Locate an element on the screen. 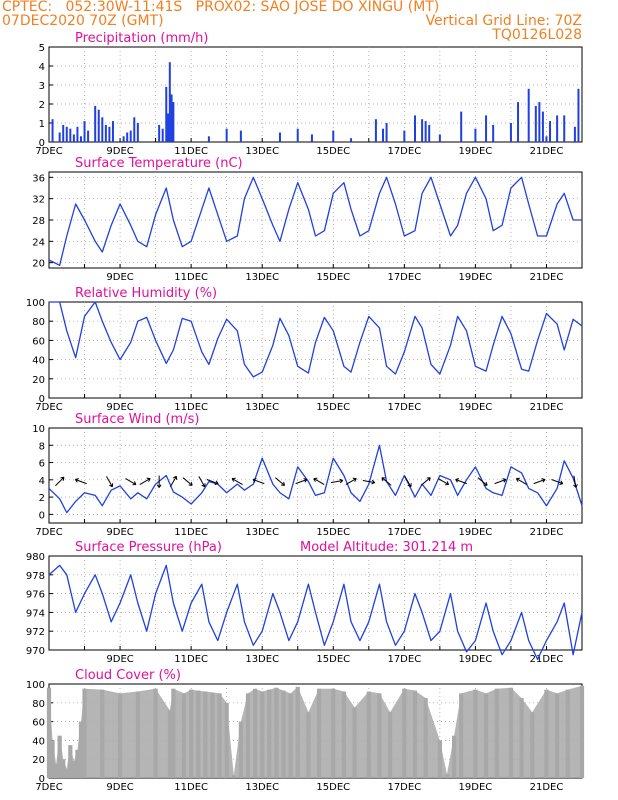 The image size is (618, 800). y-tick-label: 80 is located at coordinates (38, 322).